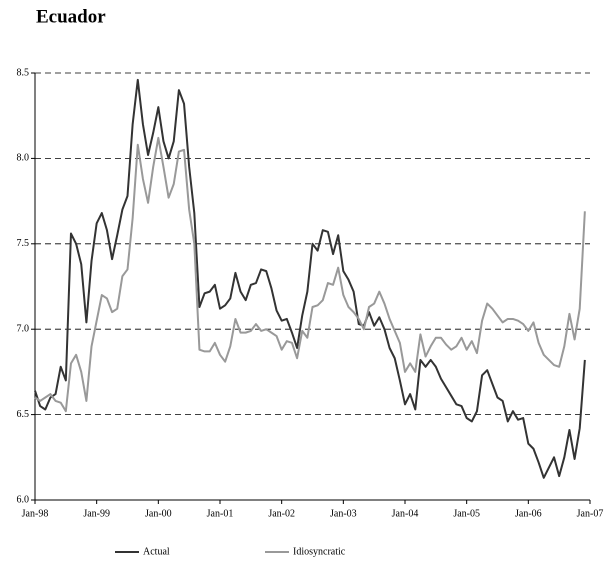 This screenshot has width=608, height=564. I want to click on legend-label: Actual, so click(156, 551).